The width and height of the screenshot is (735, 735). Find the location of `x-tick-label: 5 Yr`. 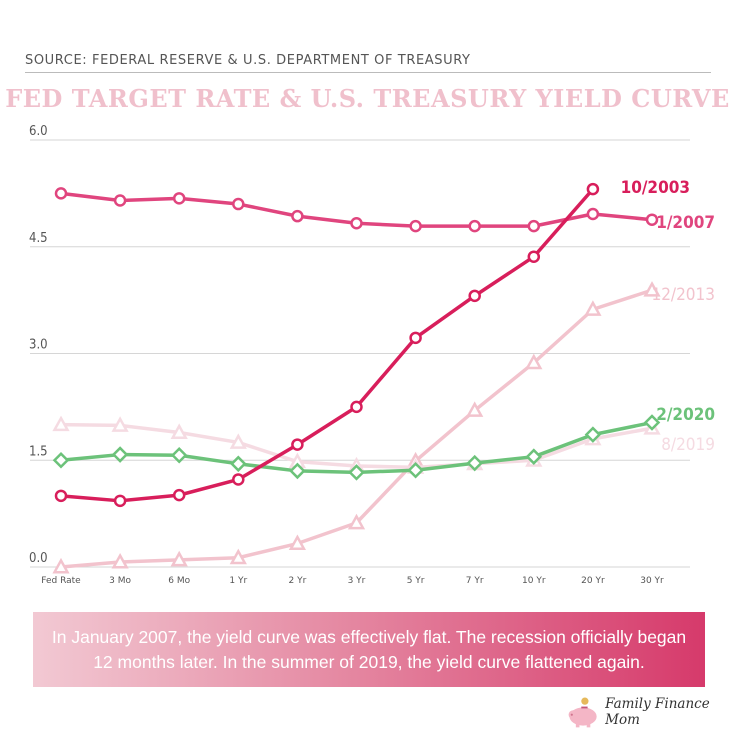

x-tick-label: 5 Yr is located at coordinates (416, 581).